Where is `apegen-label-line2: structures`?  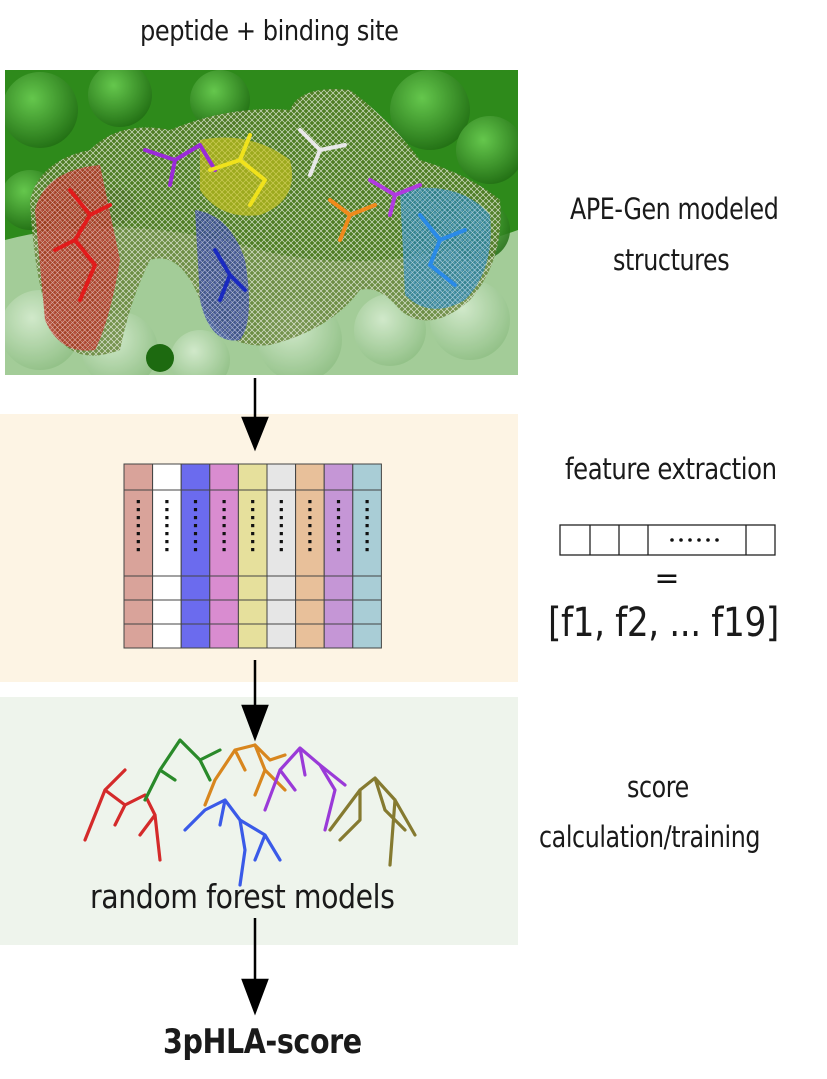
apegen-label-line2: structures is located at coordinates (671, 260).